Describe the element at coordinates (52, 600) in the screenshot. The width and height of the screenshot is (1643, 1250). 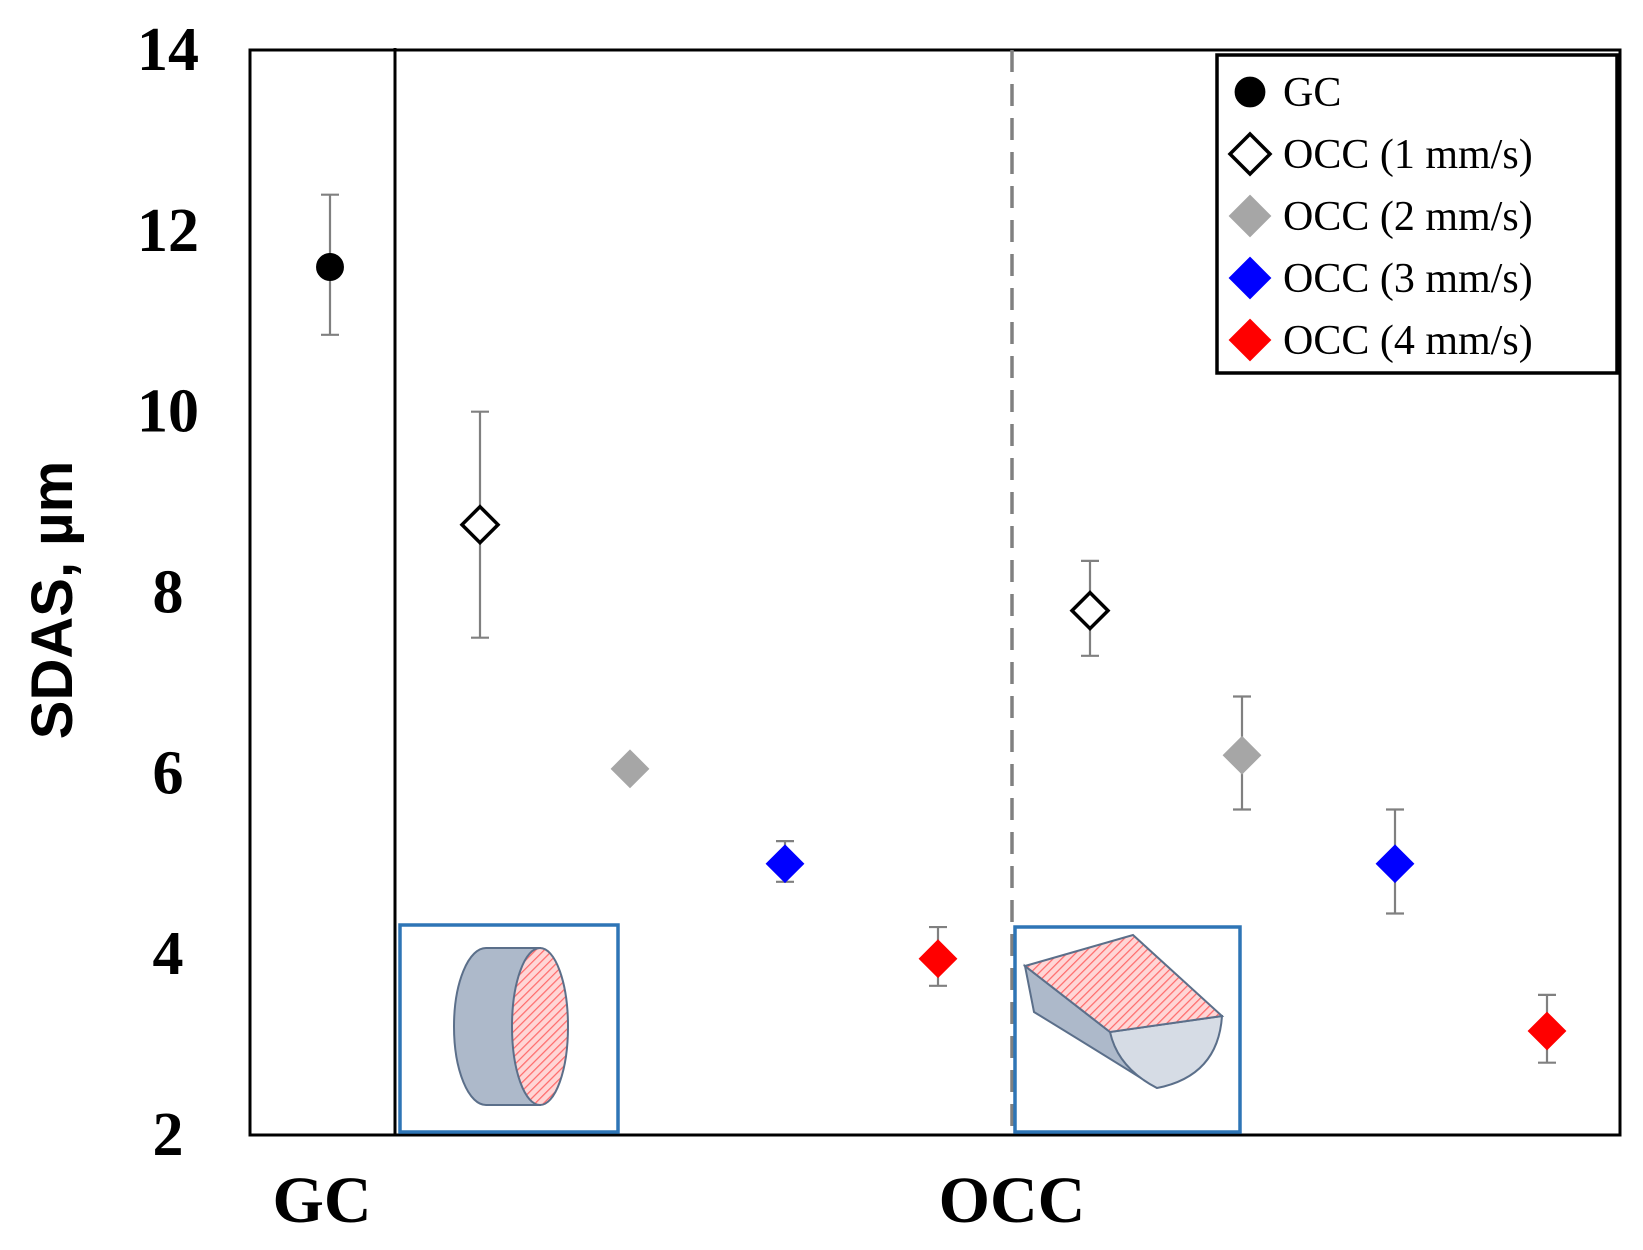
I see `y-axis-title: SDAS, µm` at that location.